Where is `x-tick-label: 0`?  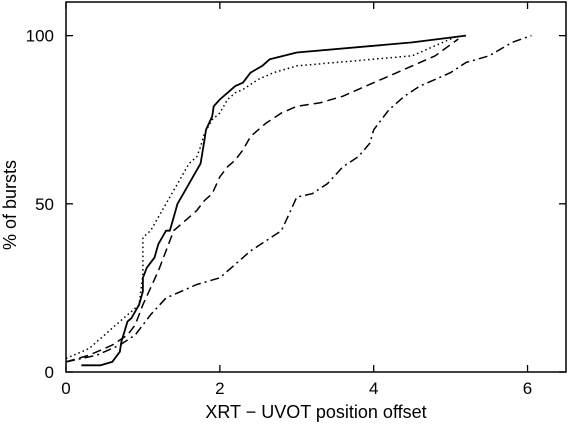 x-tick-label: 0 is located at coordinates (65, 388).